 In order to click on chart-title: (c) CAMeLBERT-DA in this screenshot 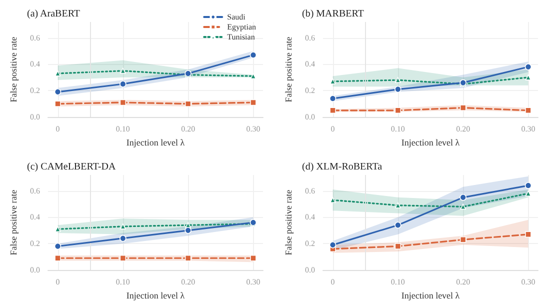, I will do `click(72, 167)`.